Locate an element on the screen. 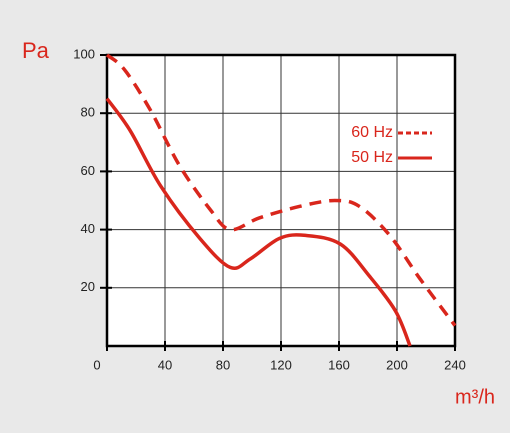  y-tick-label: 100 is located at coordinates (84, 53).